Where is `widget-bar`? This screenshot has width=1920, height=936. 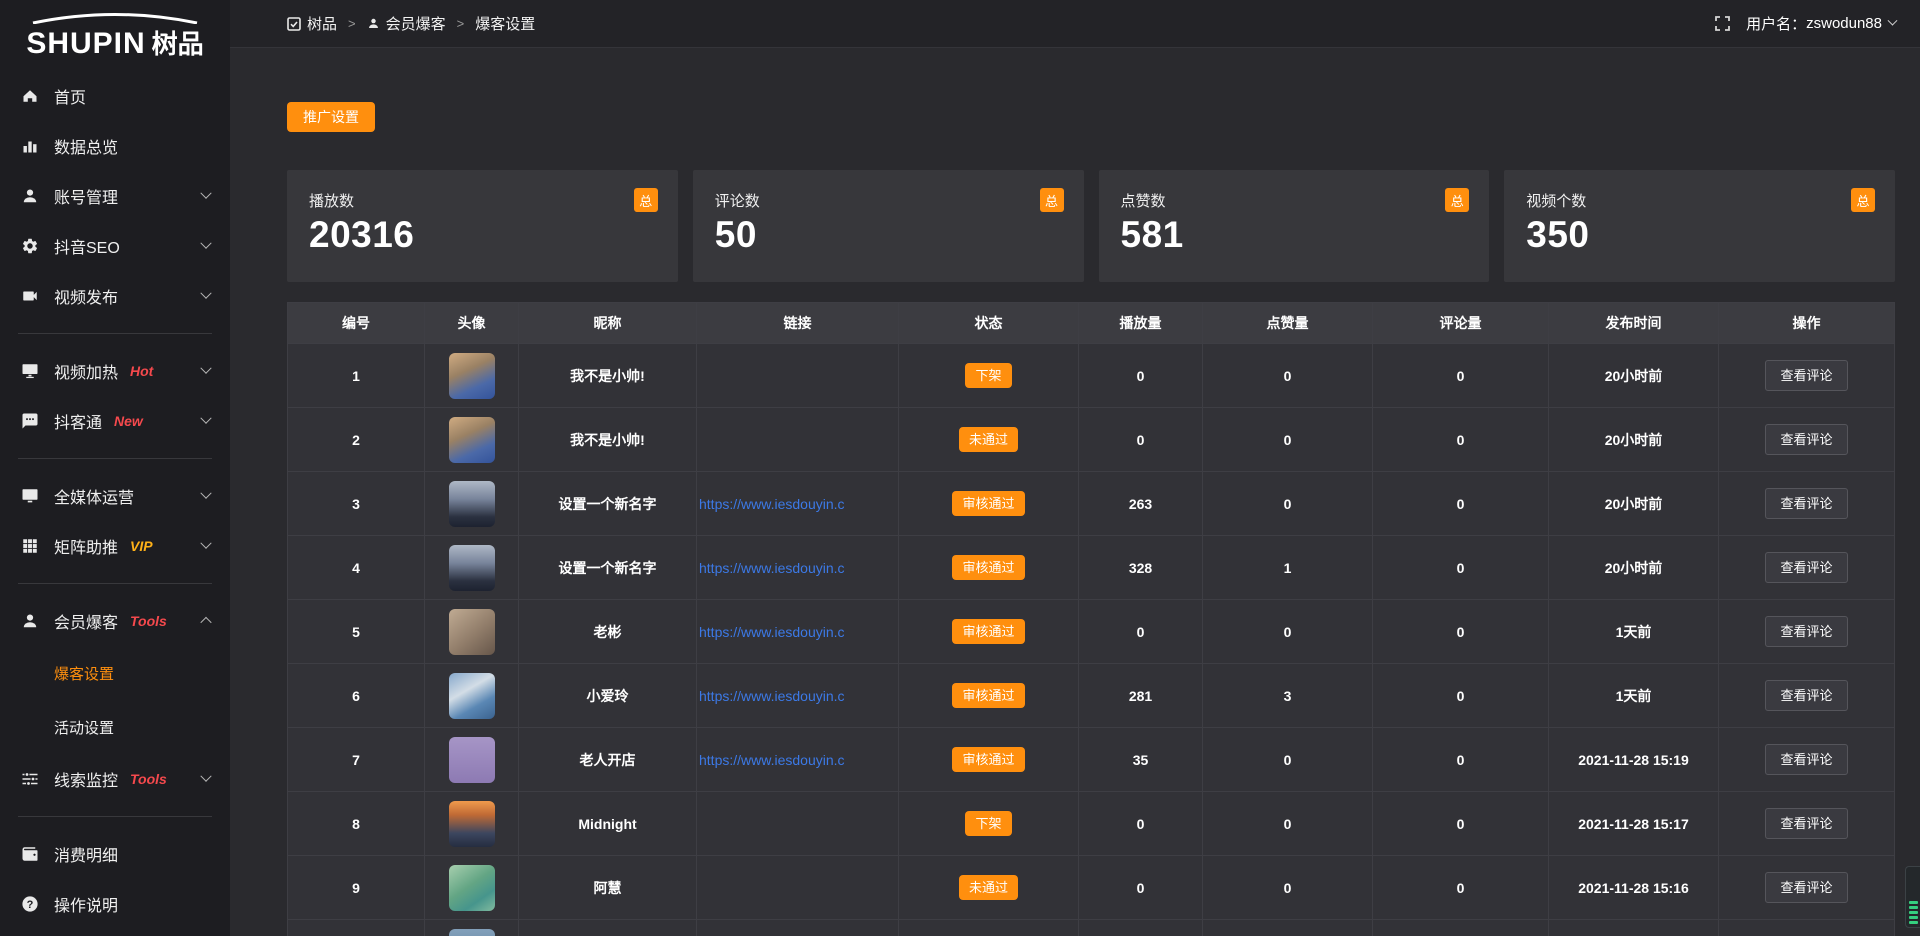 widget-bar is located at coordinates (1913, 917).